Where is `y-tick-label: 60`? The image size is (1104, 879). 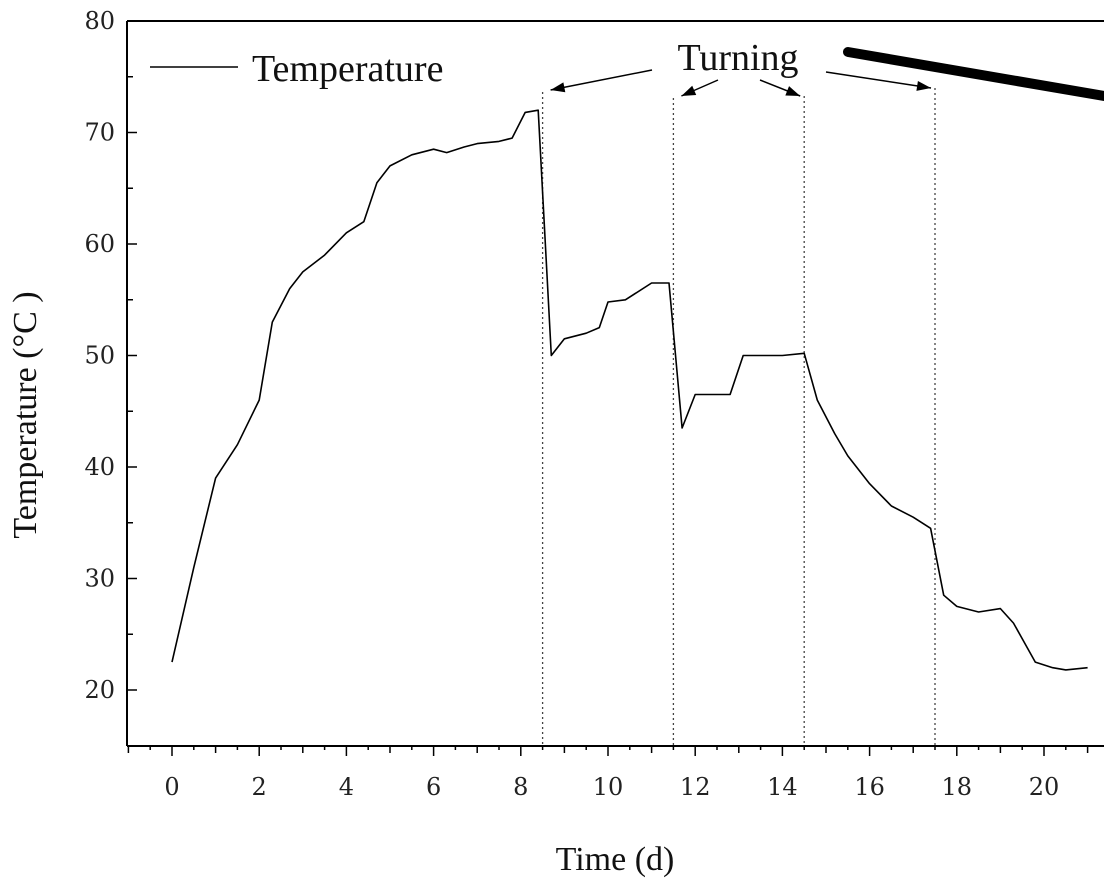
y-tick-label: 60 is located at coordinates (99, 244).